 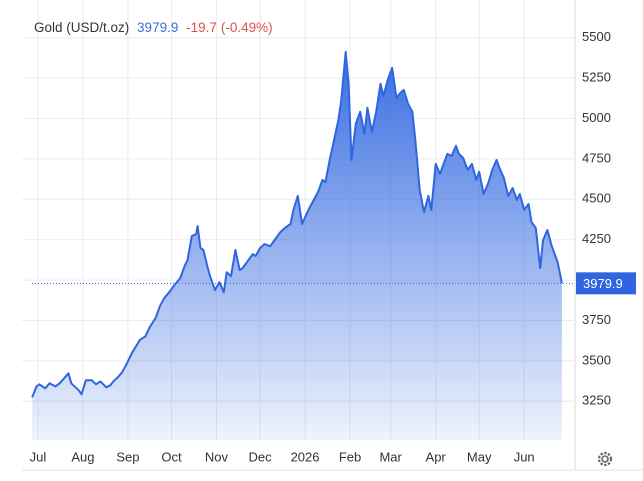 I want to click on x-tick-label: Aug, so click(x=82, y=456).